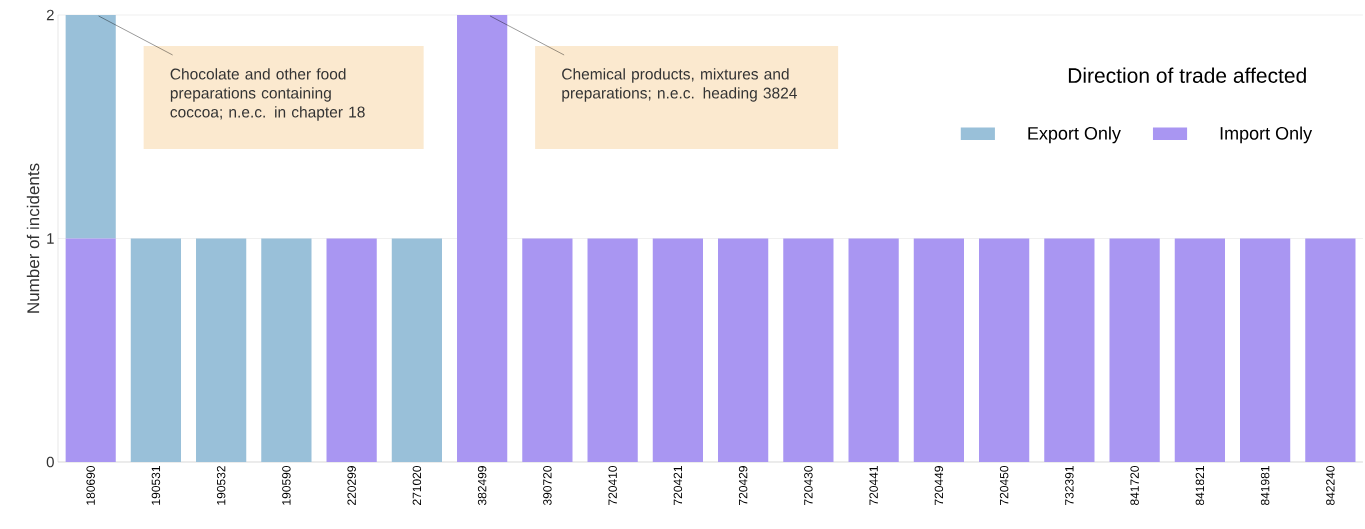 This screenshot has width=1365, height=529. I want to click on y-tick-label: 0, so click(50, 462).